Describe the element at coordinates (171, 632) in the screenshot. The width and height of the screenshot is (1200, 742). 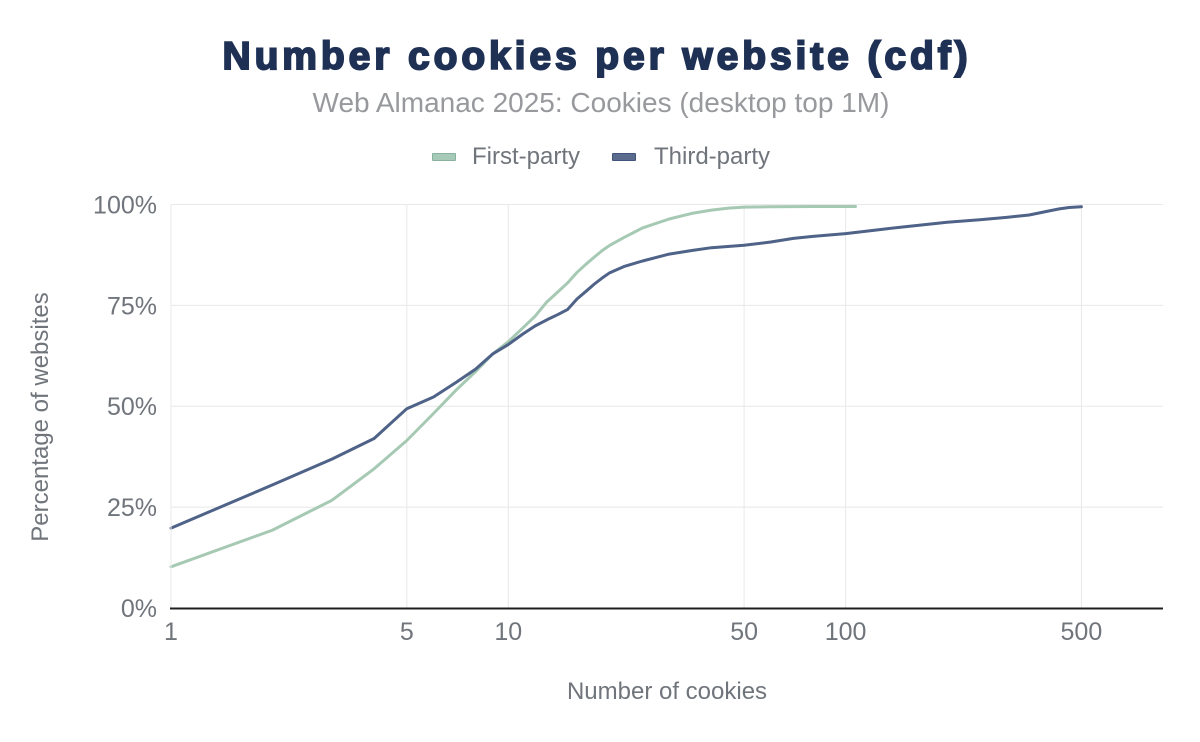
I see `svg-text: 1` at that location.